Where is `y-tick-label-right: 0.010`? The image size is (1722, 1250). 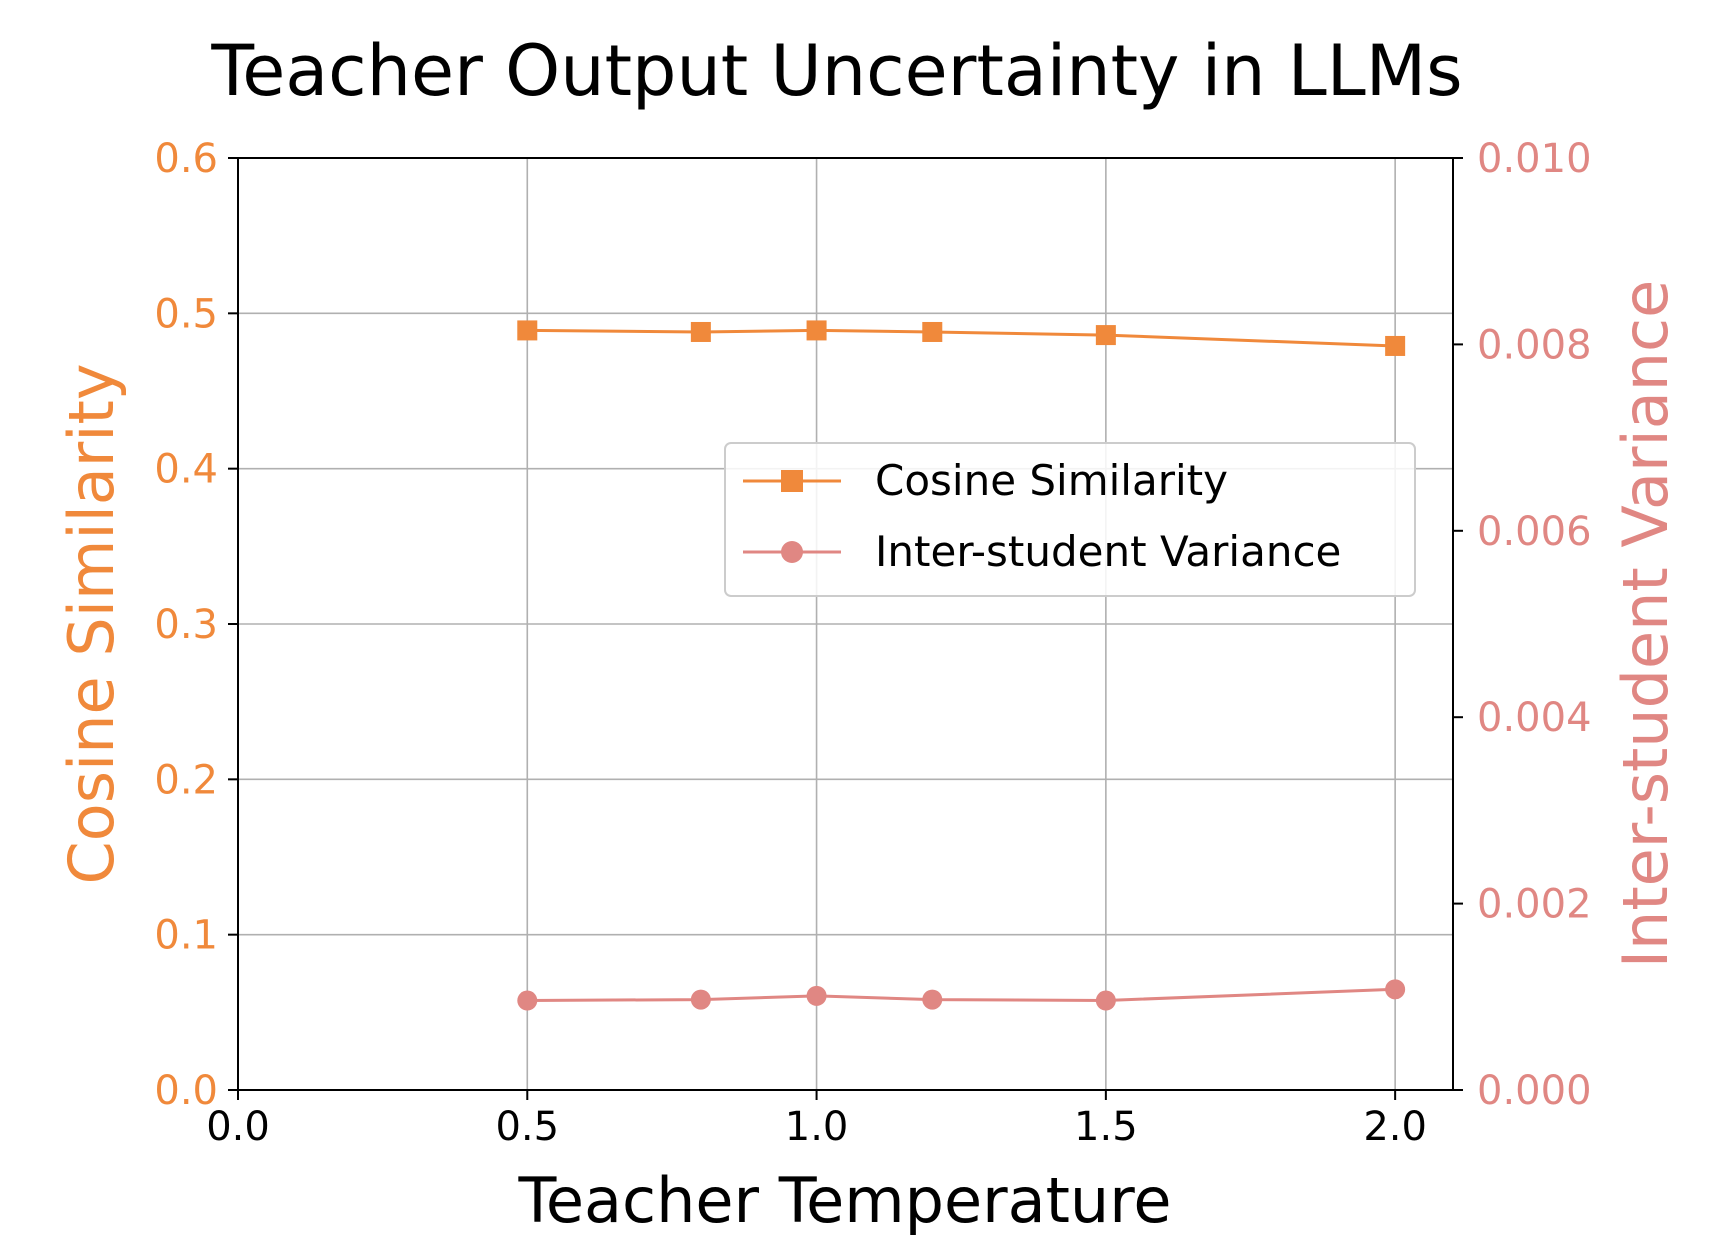
y-tick-label-right: 0.010 is located at coordinates (1534, 159).